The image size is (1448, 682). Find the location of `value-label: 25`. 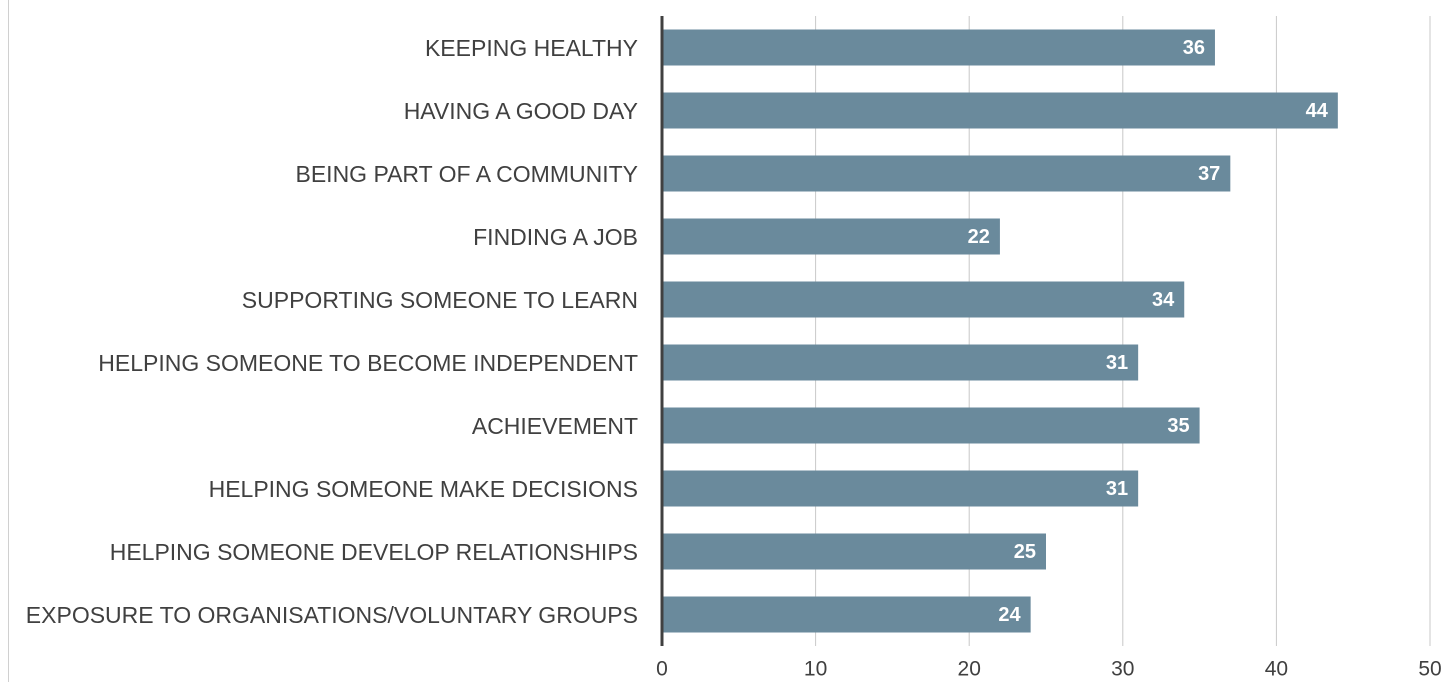

value-label: 25 is located at coordinates (1025, 552).